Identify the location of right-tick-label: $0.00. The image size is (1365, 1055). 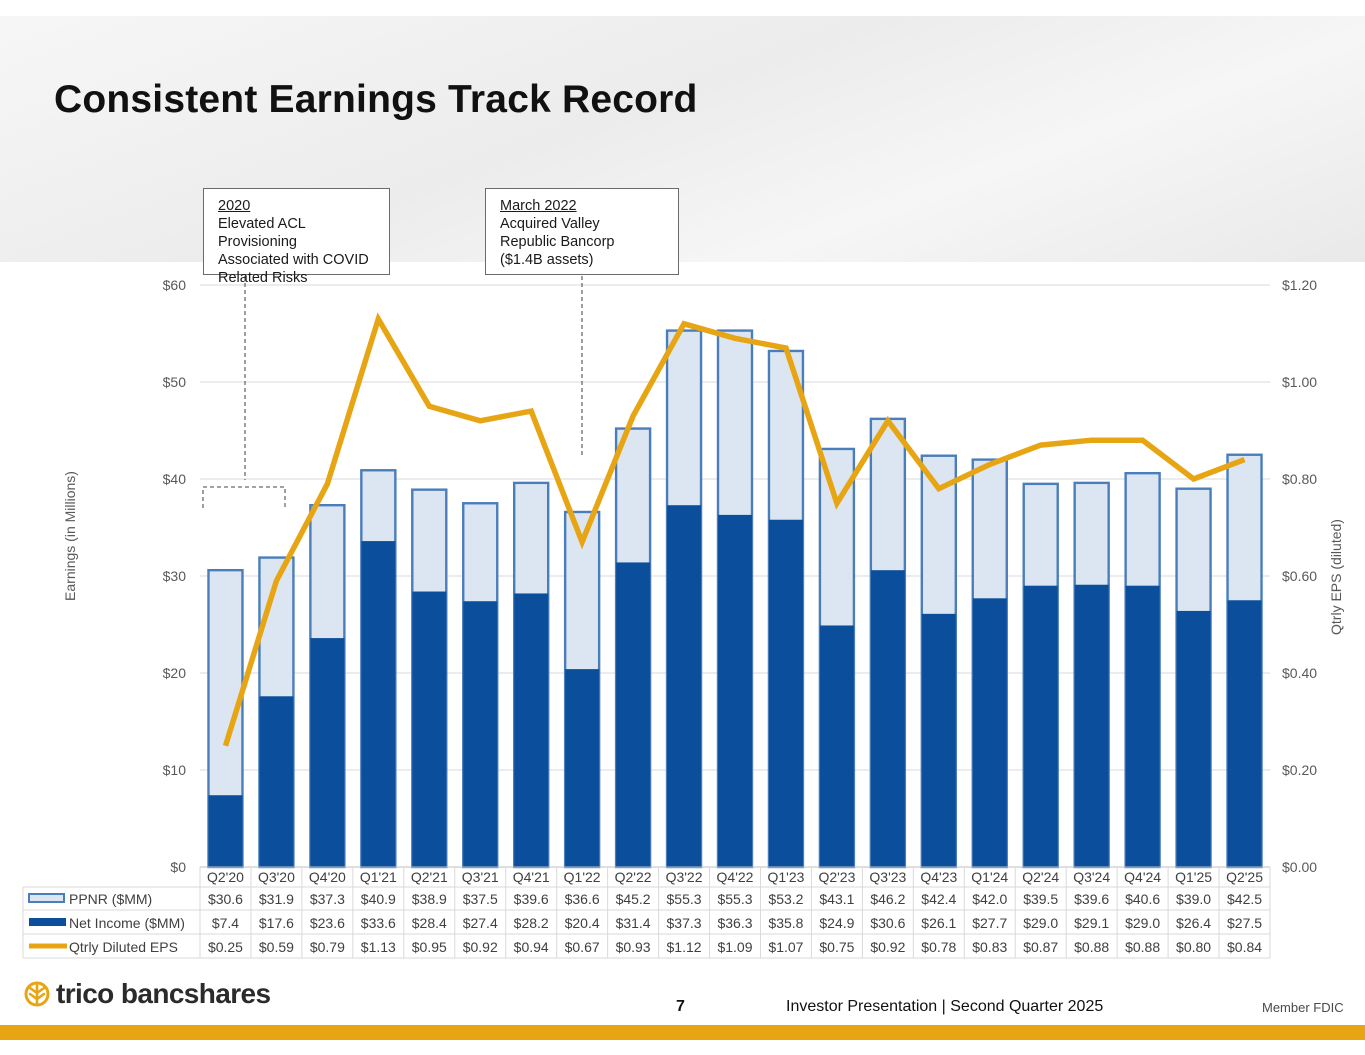
(1299, 867).